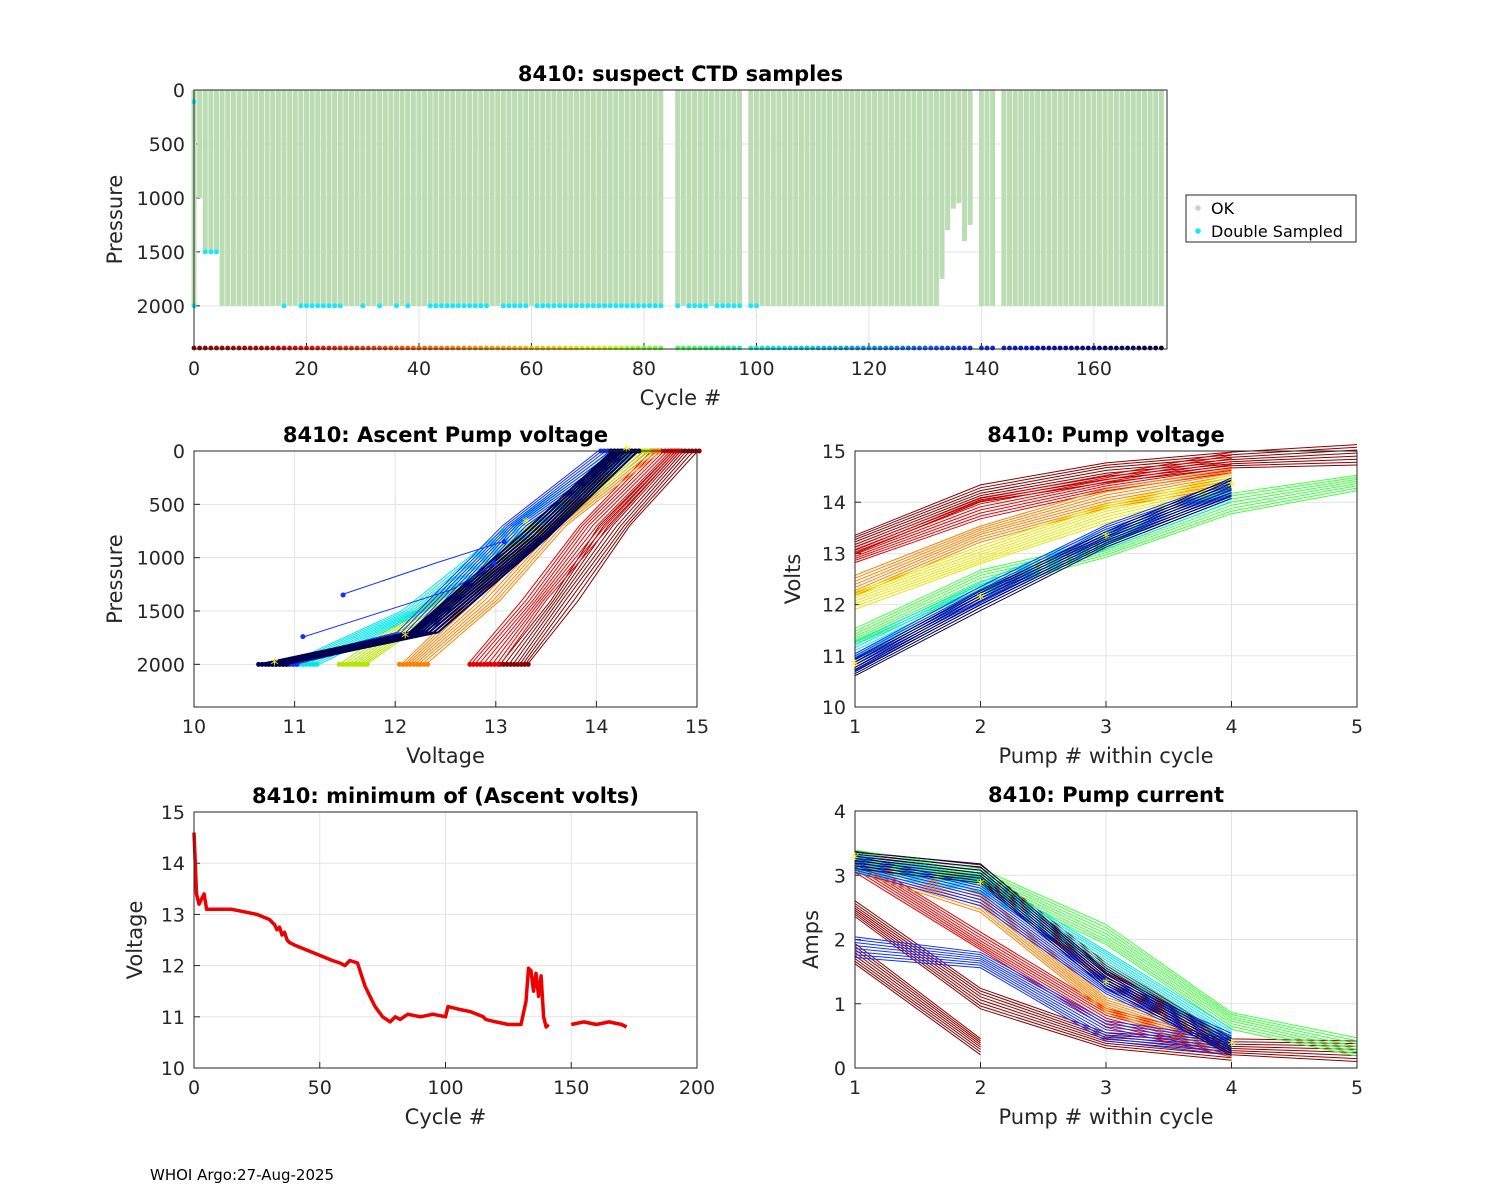 The image size is (1500, 1204). I want to click on chart-title: 8410: suspect CTD samples, so click(680, 74).